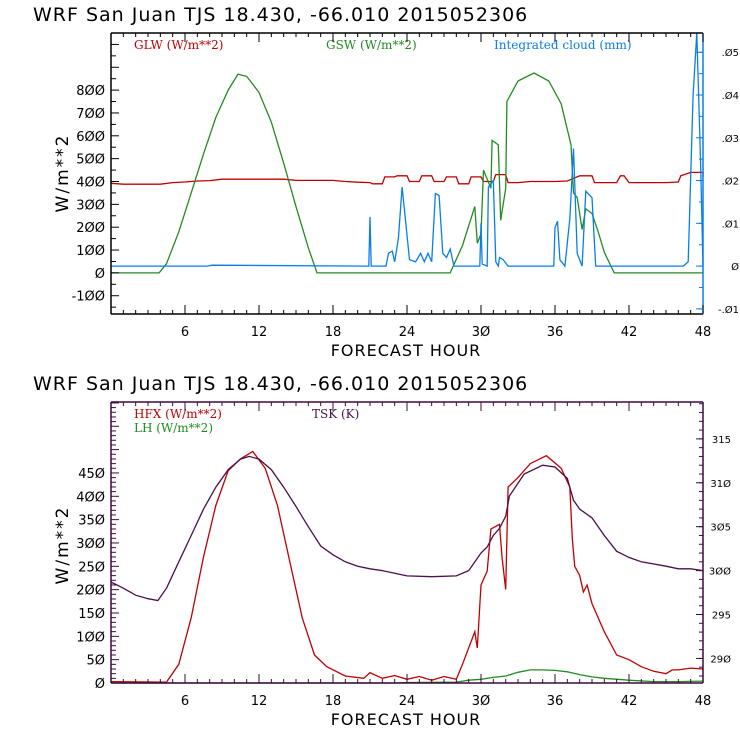 The image size is (740, 740). I want to click on y2-tick-label: .Ø1, so click(730, 224).